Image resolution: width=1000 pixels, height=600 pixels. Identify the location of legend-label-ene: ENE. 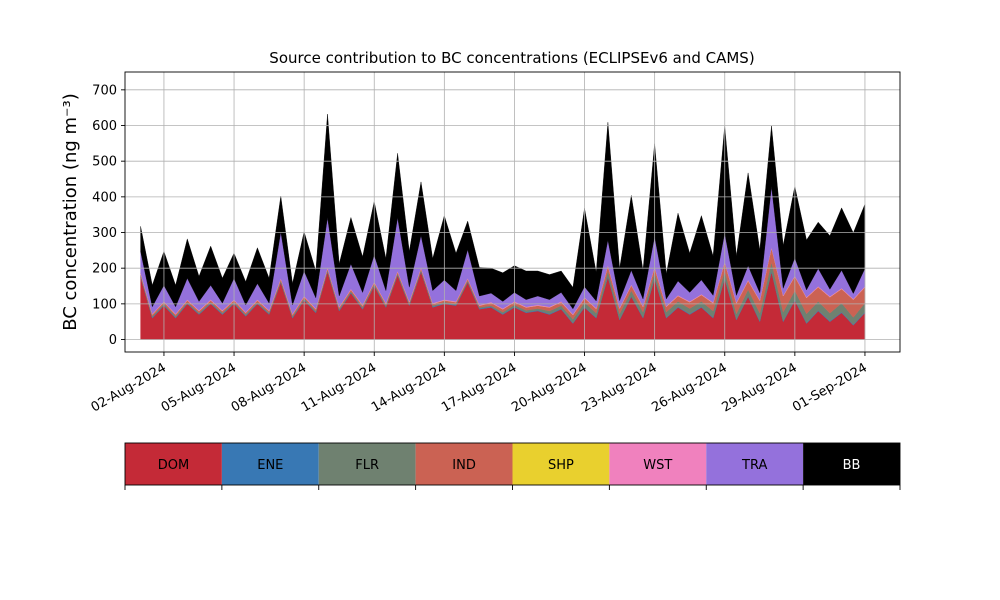
(270, 465).